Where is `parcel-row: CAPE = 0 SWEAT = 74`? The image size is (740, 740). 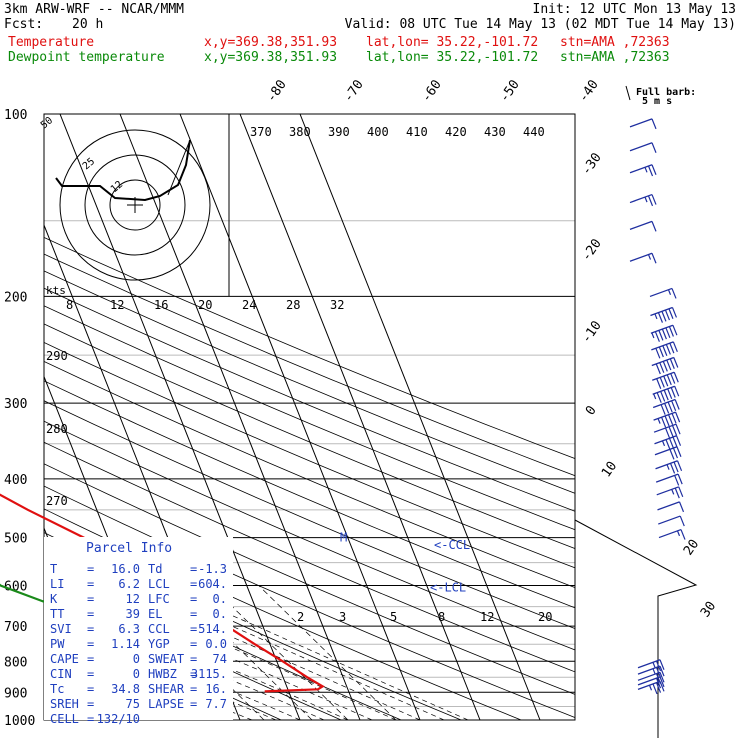 parcel-row: CAPE = 0 SWEAT = 74 is located at coordinates (138, 659).